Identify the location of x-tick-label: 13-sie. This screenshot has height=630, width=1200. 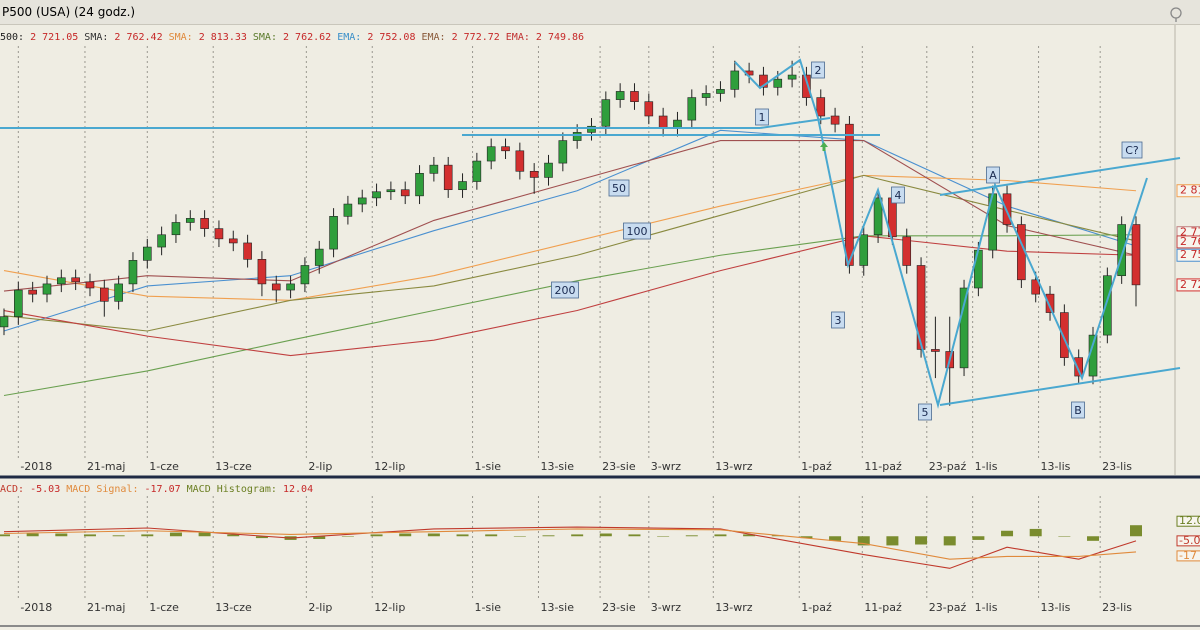
(557, 607).